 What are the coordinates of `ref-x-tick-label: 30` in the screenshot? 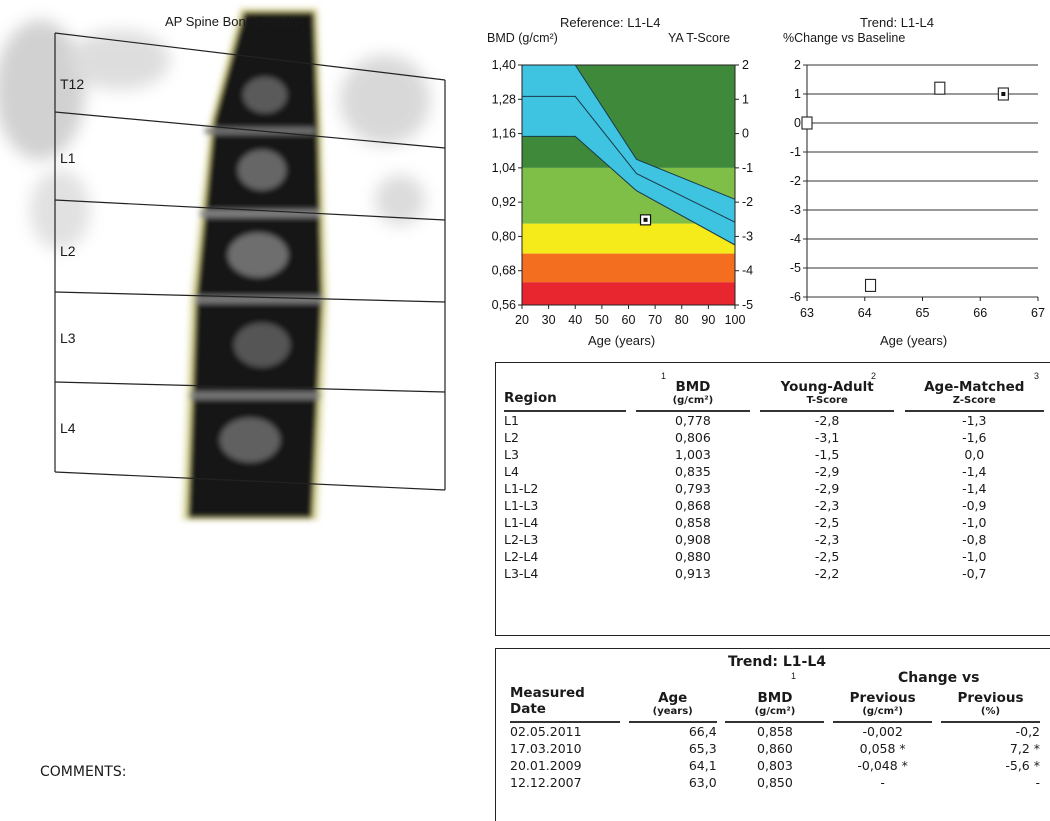 It's located at (549, 320).